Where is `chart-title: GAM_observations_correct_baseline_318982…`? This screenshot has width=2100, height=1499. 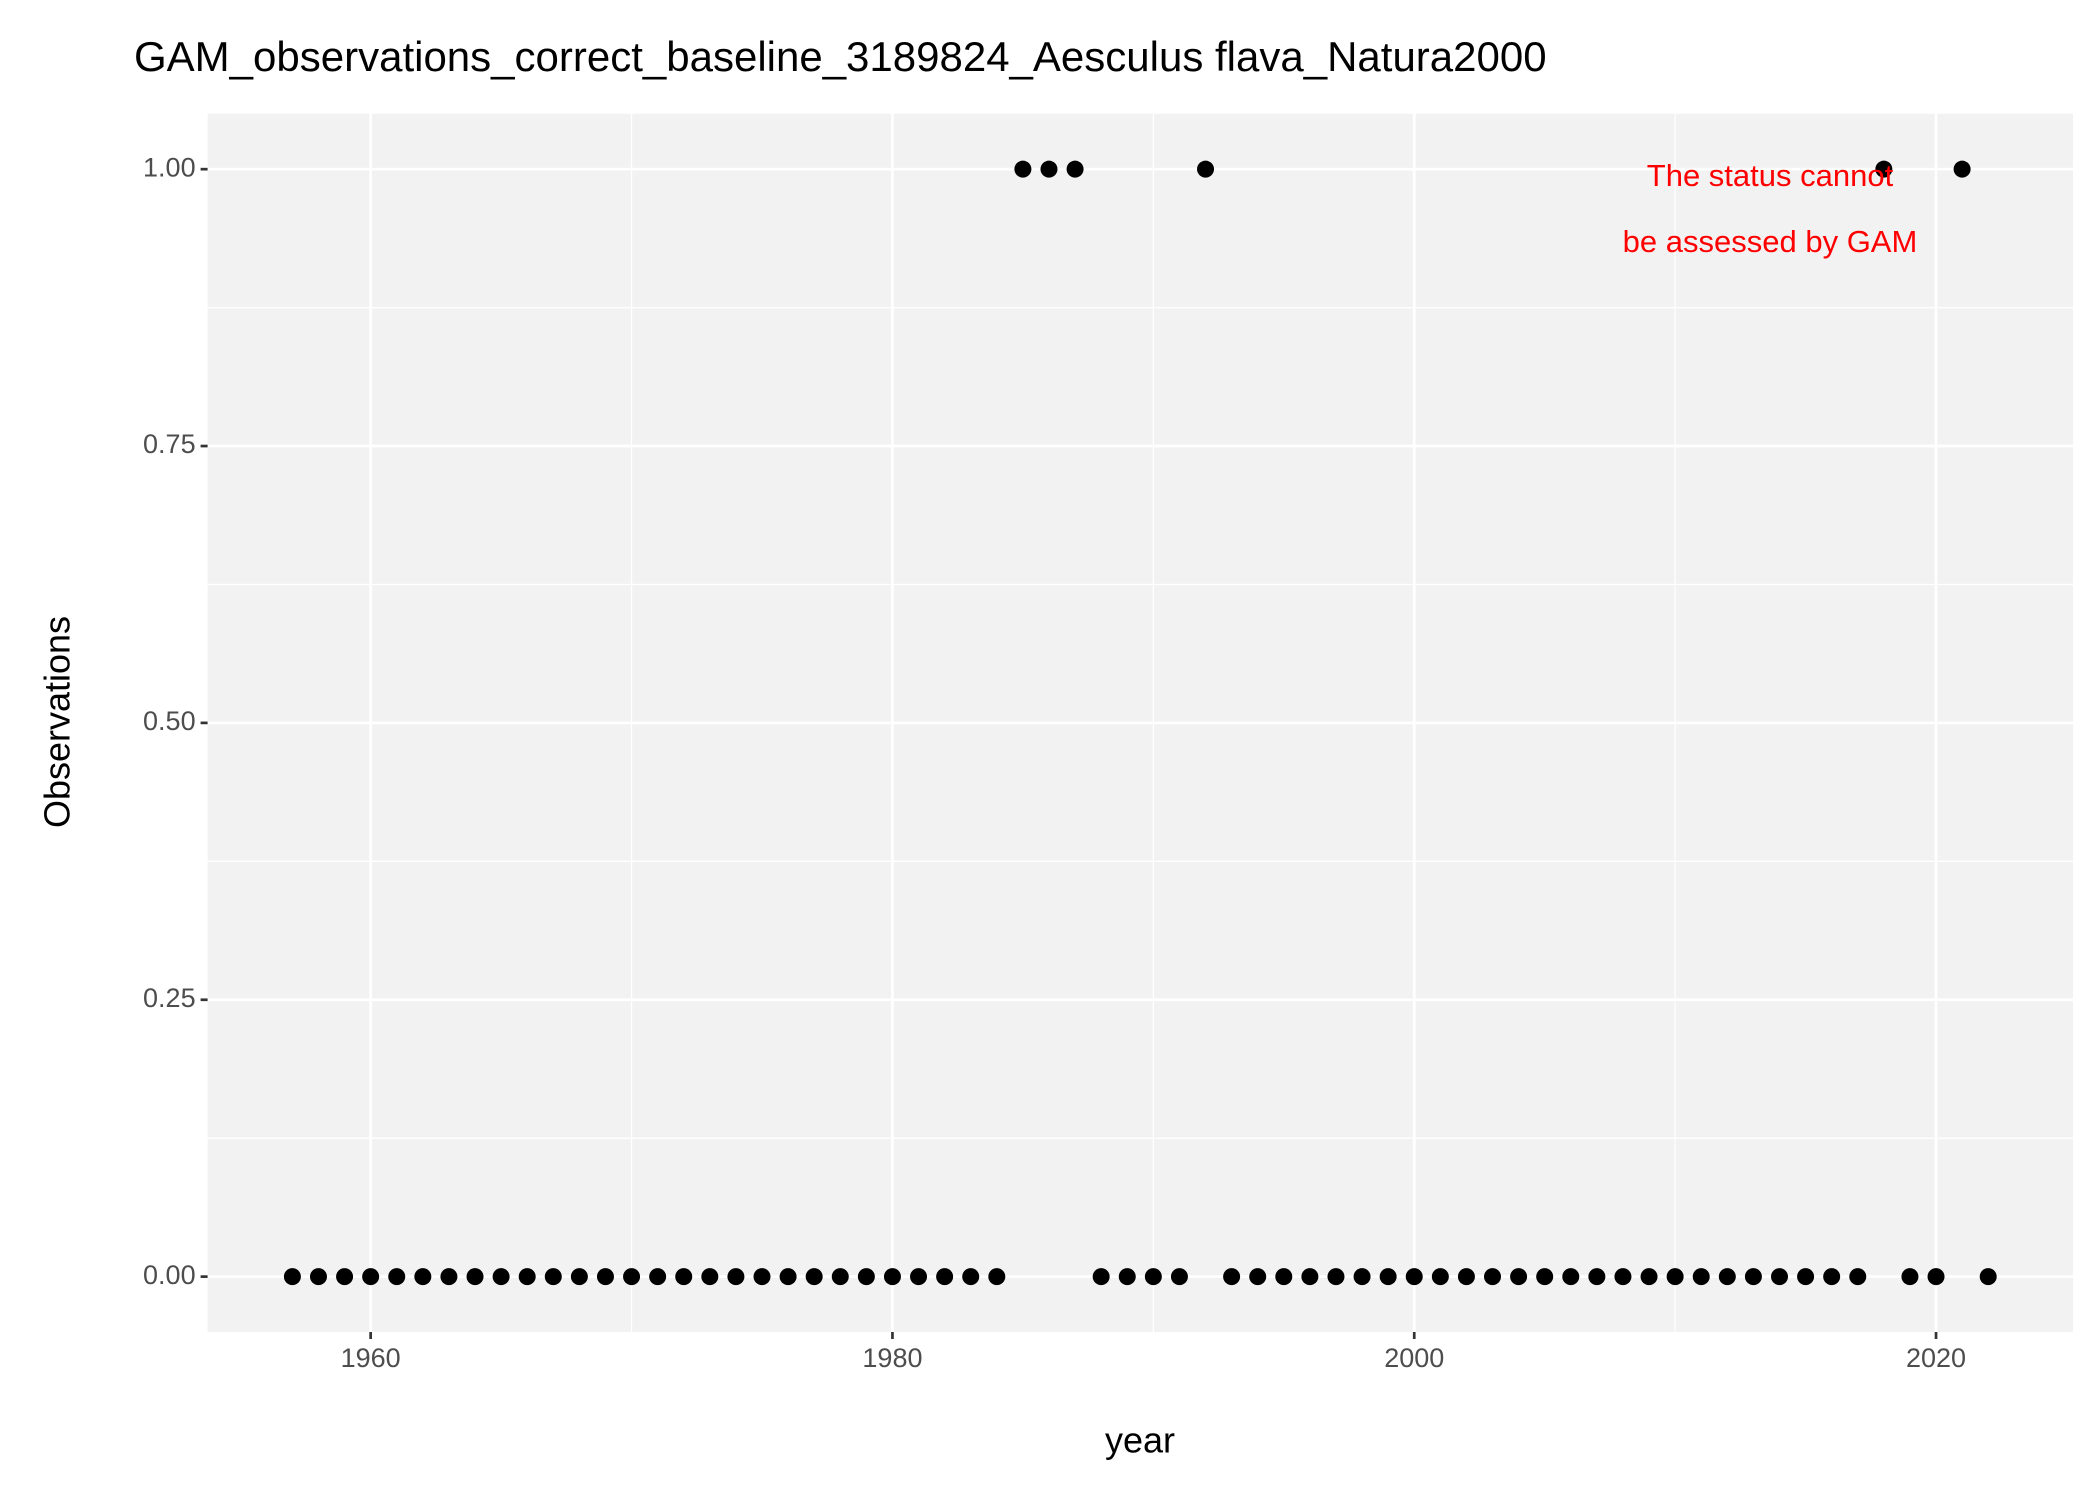
chart-title: GAM_observations_correct_baseline_318982… is located at coordinates (840, 56).